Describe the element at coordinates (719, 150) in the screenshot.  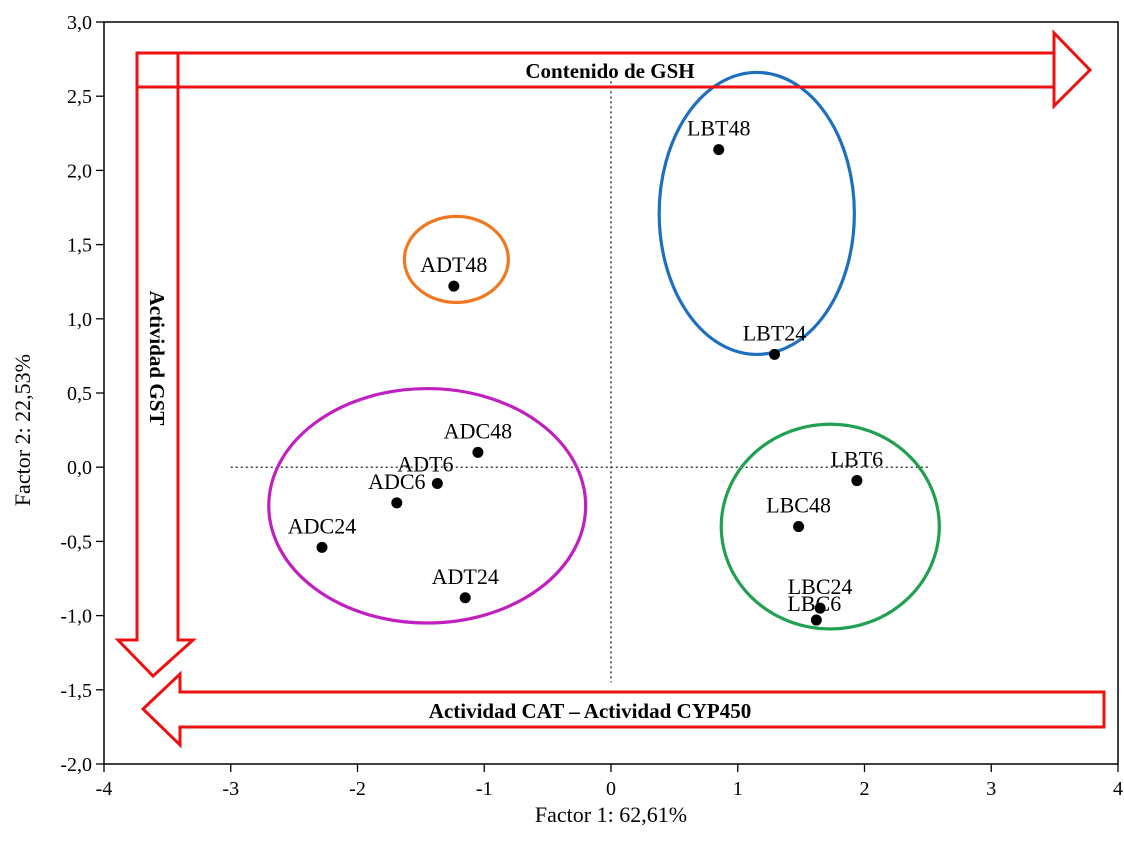
I see `data-point-lbt48` at that location.